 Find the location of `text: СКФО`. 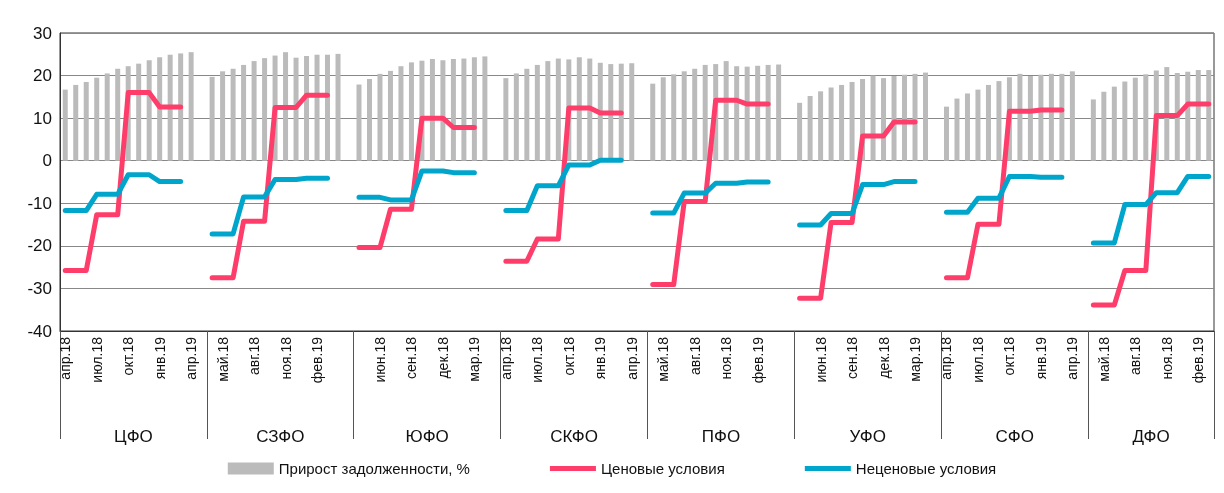

text: СКФО is located at coordinates (574, 436).